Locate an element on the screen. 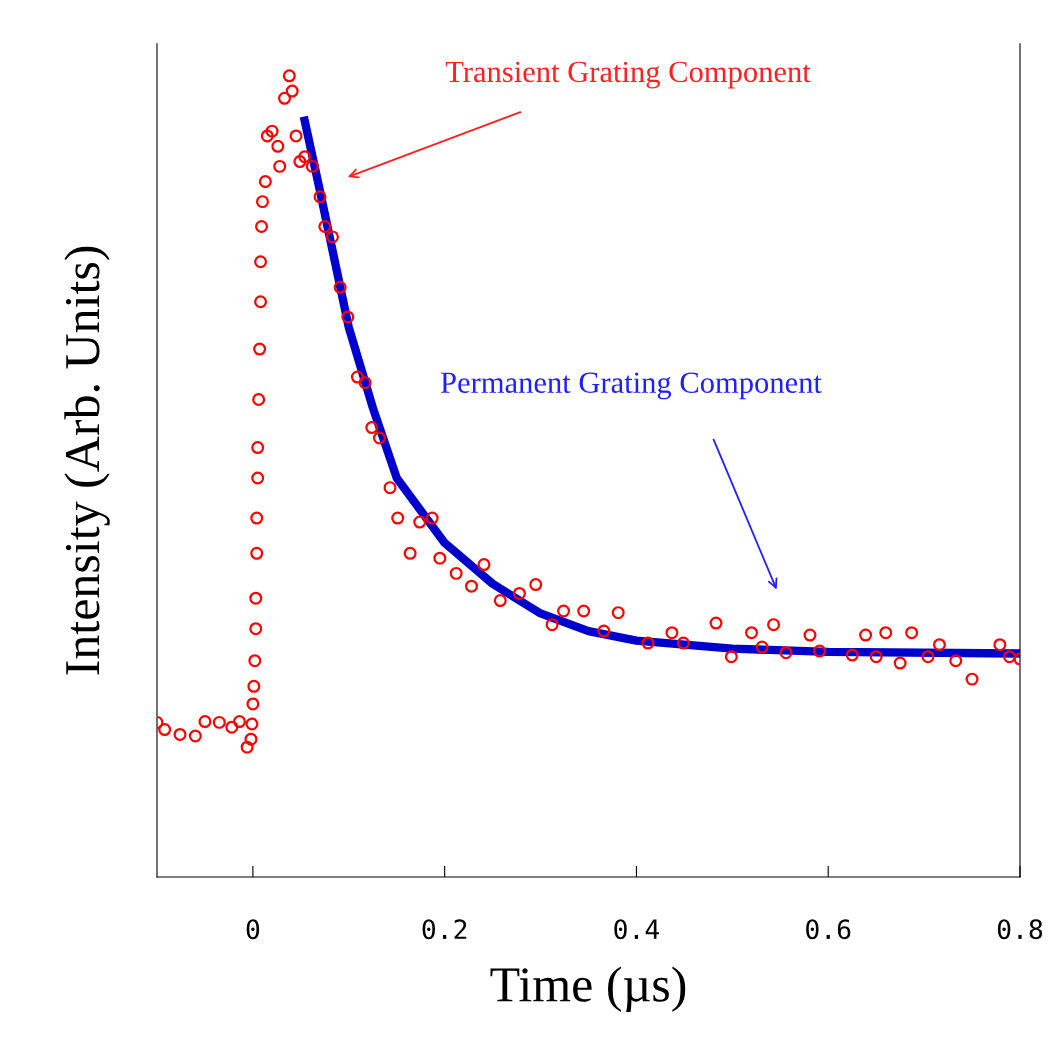  annotation: Transient Grating Component is located at coordinates (628, 75).